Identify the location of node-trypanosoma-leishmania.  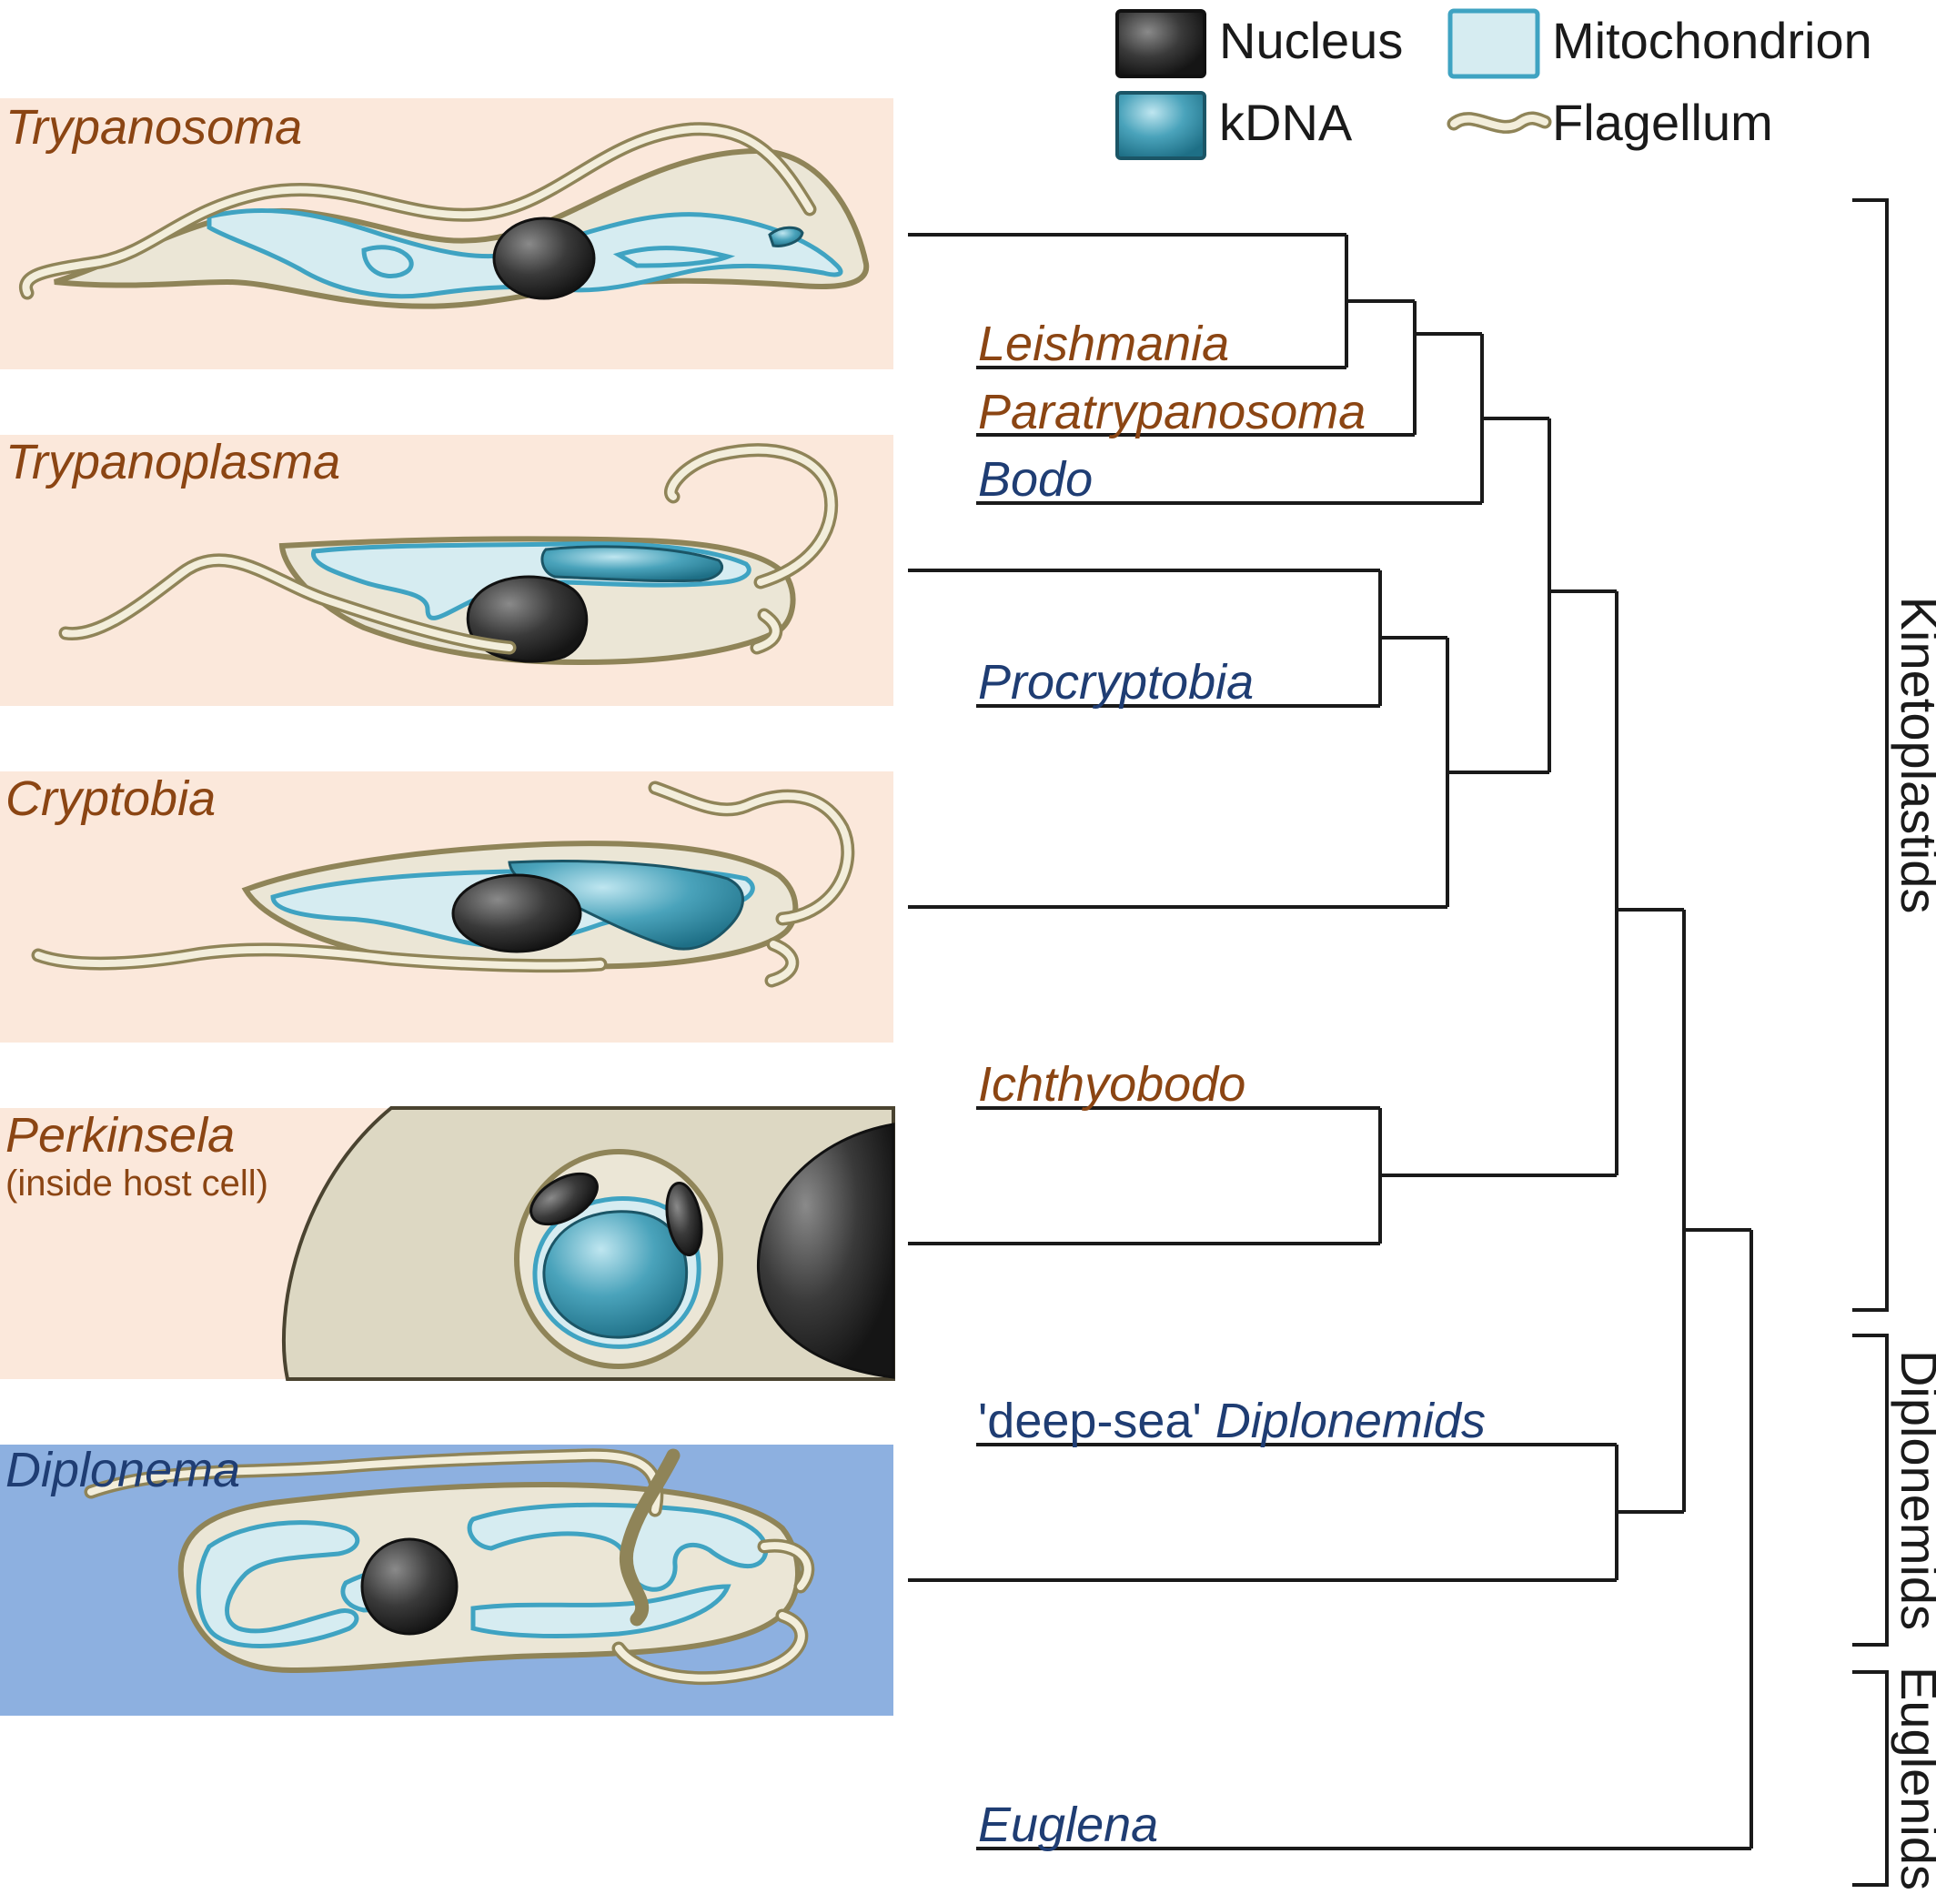
(1380, 301).